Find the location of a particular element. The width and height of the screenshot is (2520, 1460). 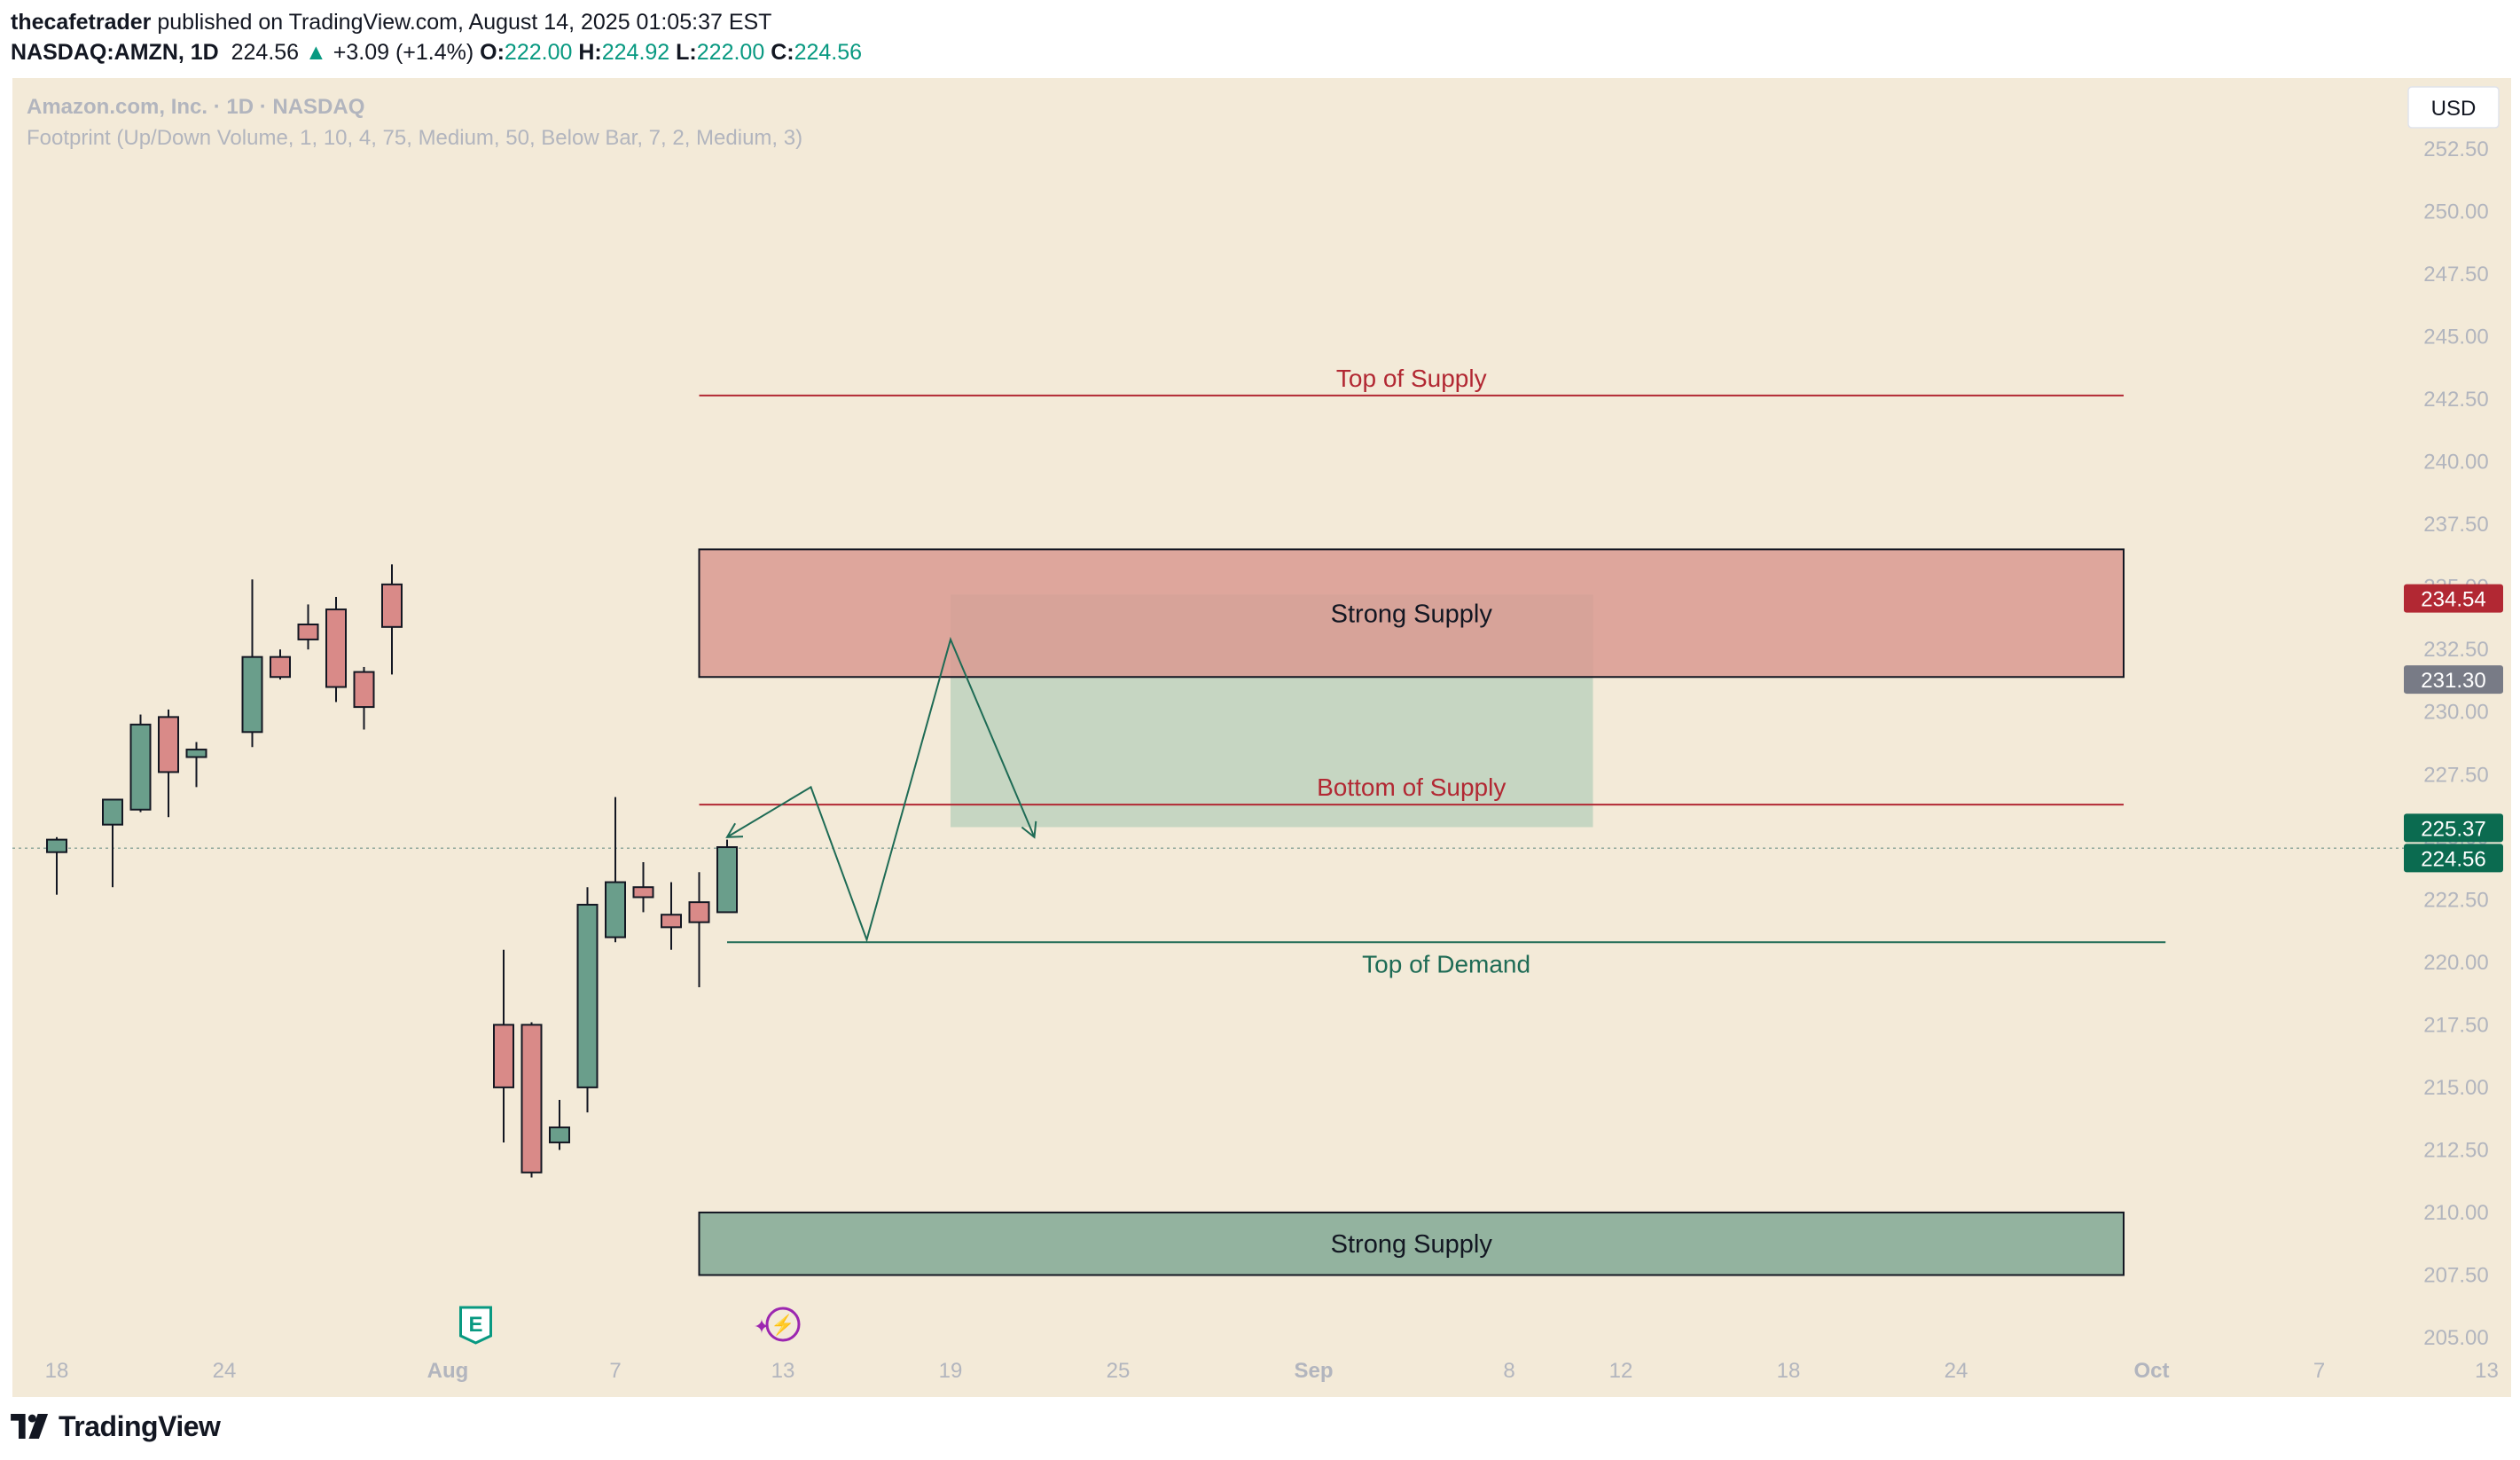

change-arrow-icon: ▲ is located at coordinates (316, 52).